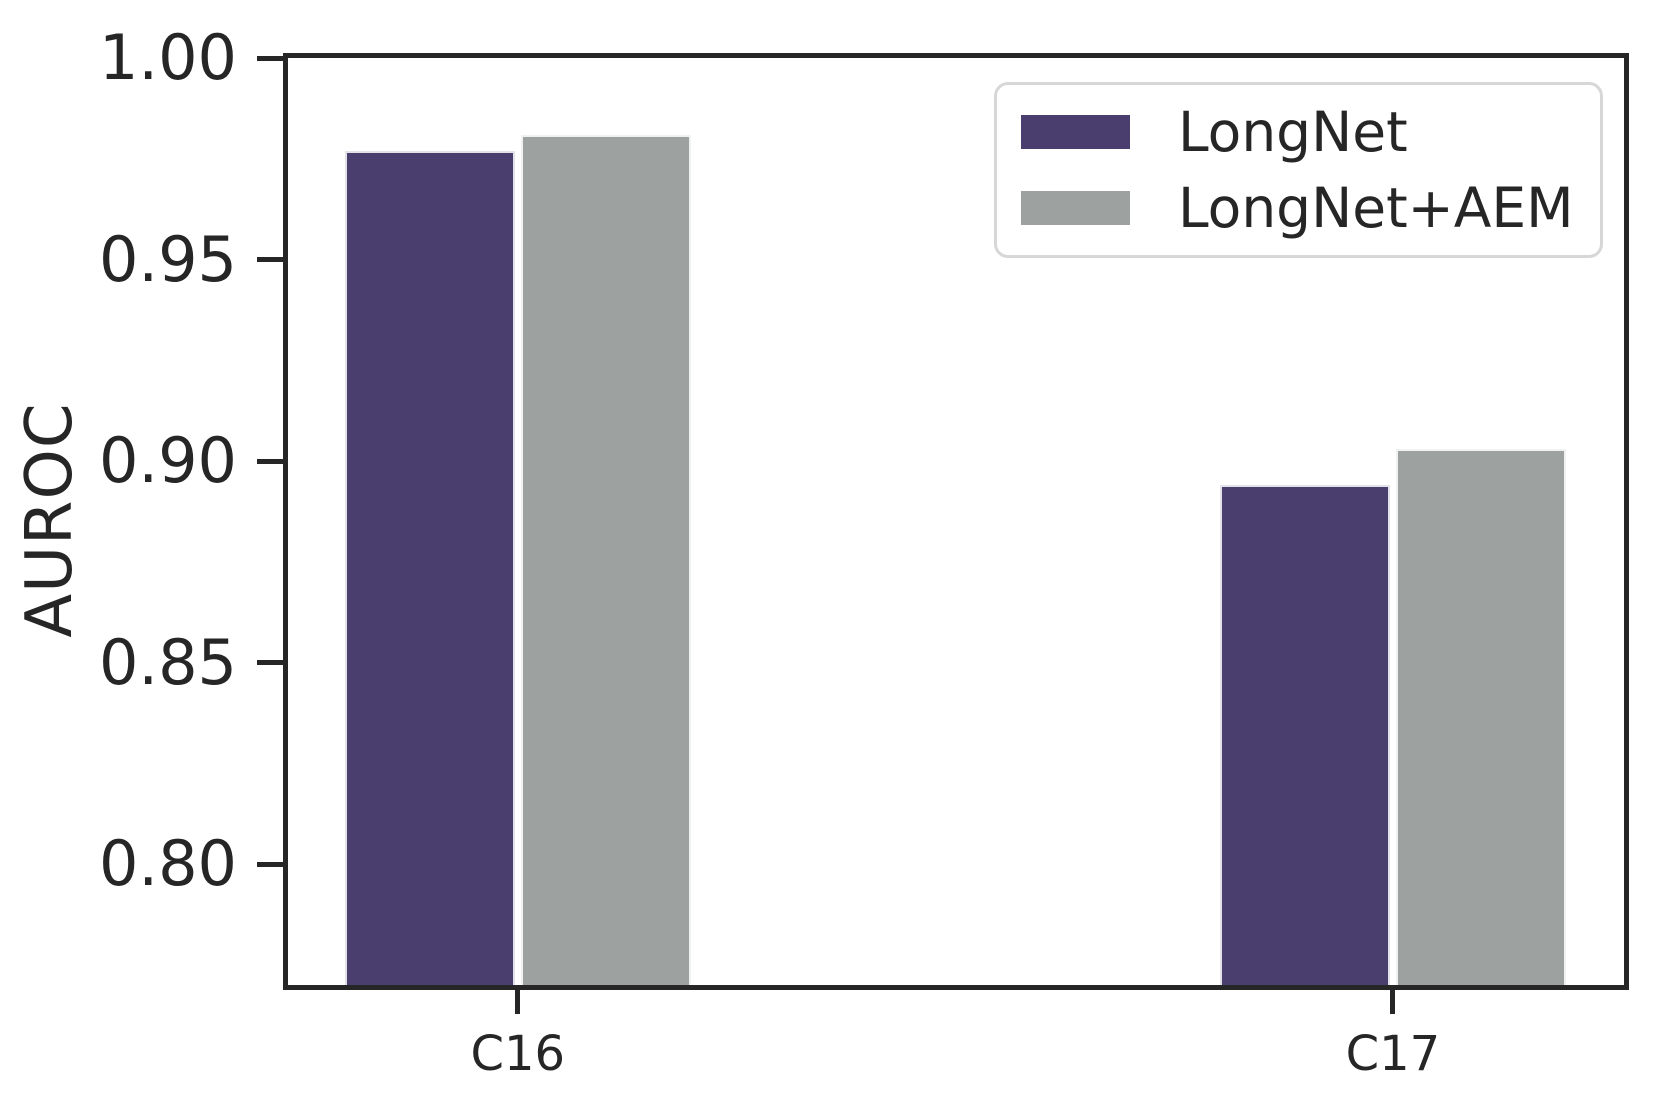 This screenshot has width=1661, height=1107. Describe the element at coordinates (167, 662) in the screenshot. I see `y-tick-label: 0.85` at that location.